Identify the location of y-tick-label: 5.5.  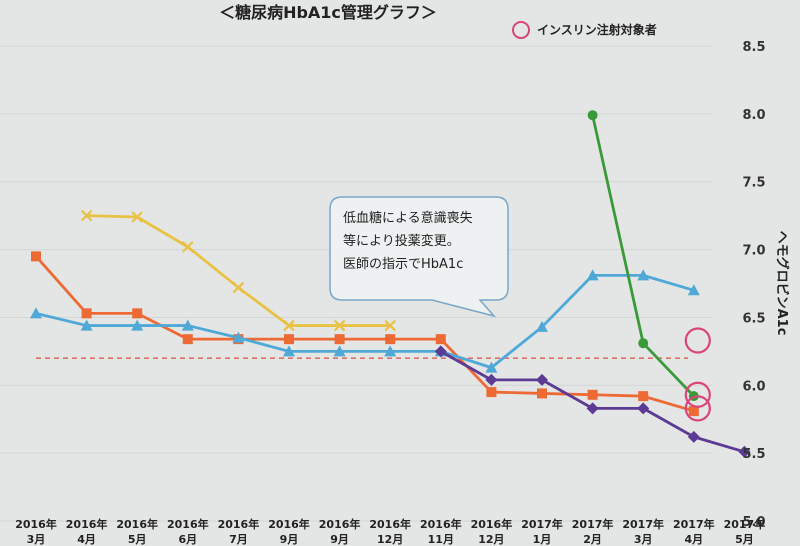
(753, 454).